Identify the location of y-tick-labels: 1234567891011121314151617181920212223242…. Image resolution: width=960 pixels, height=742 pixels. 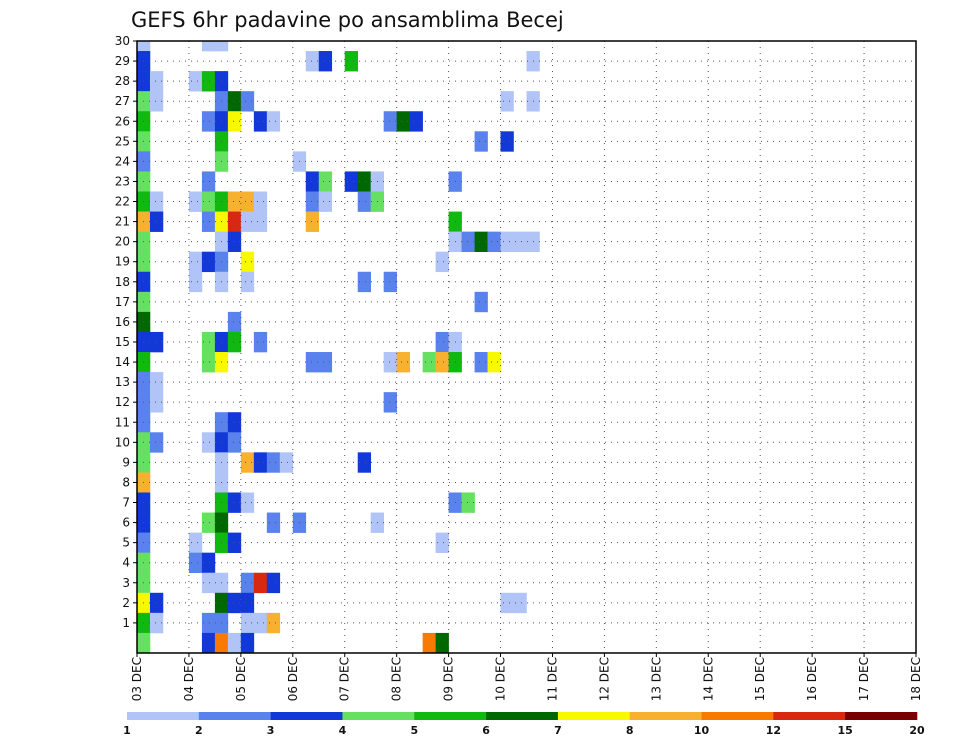
(122, 332).